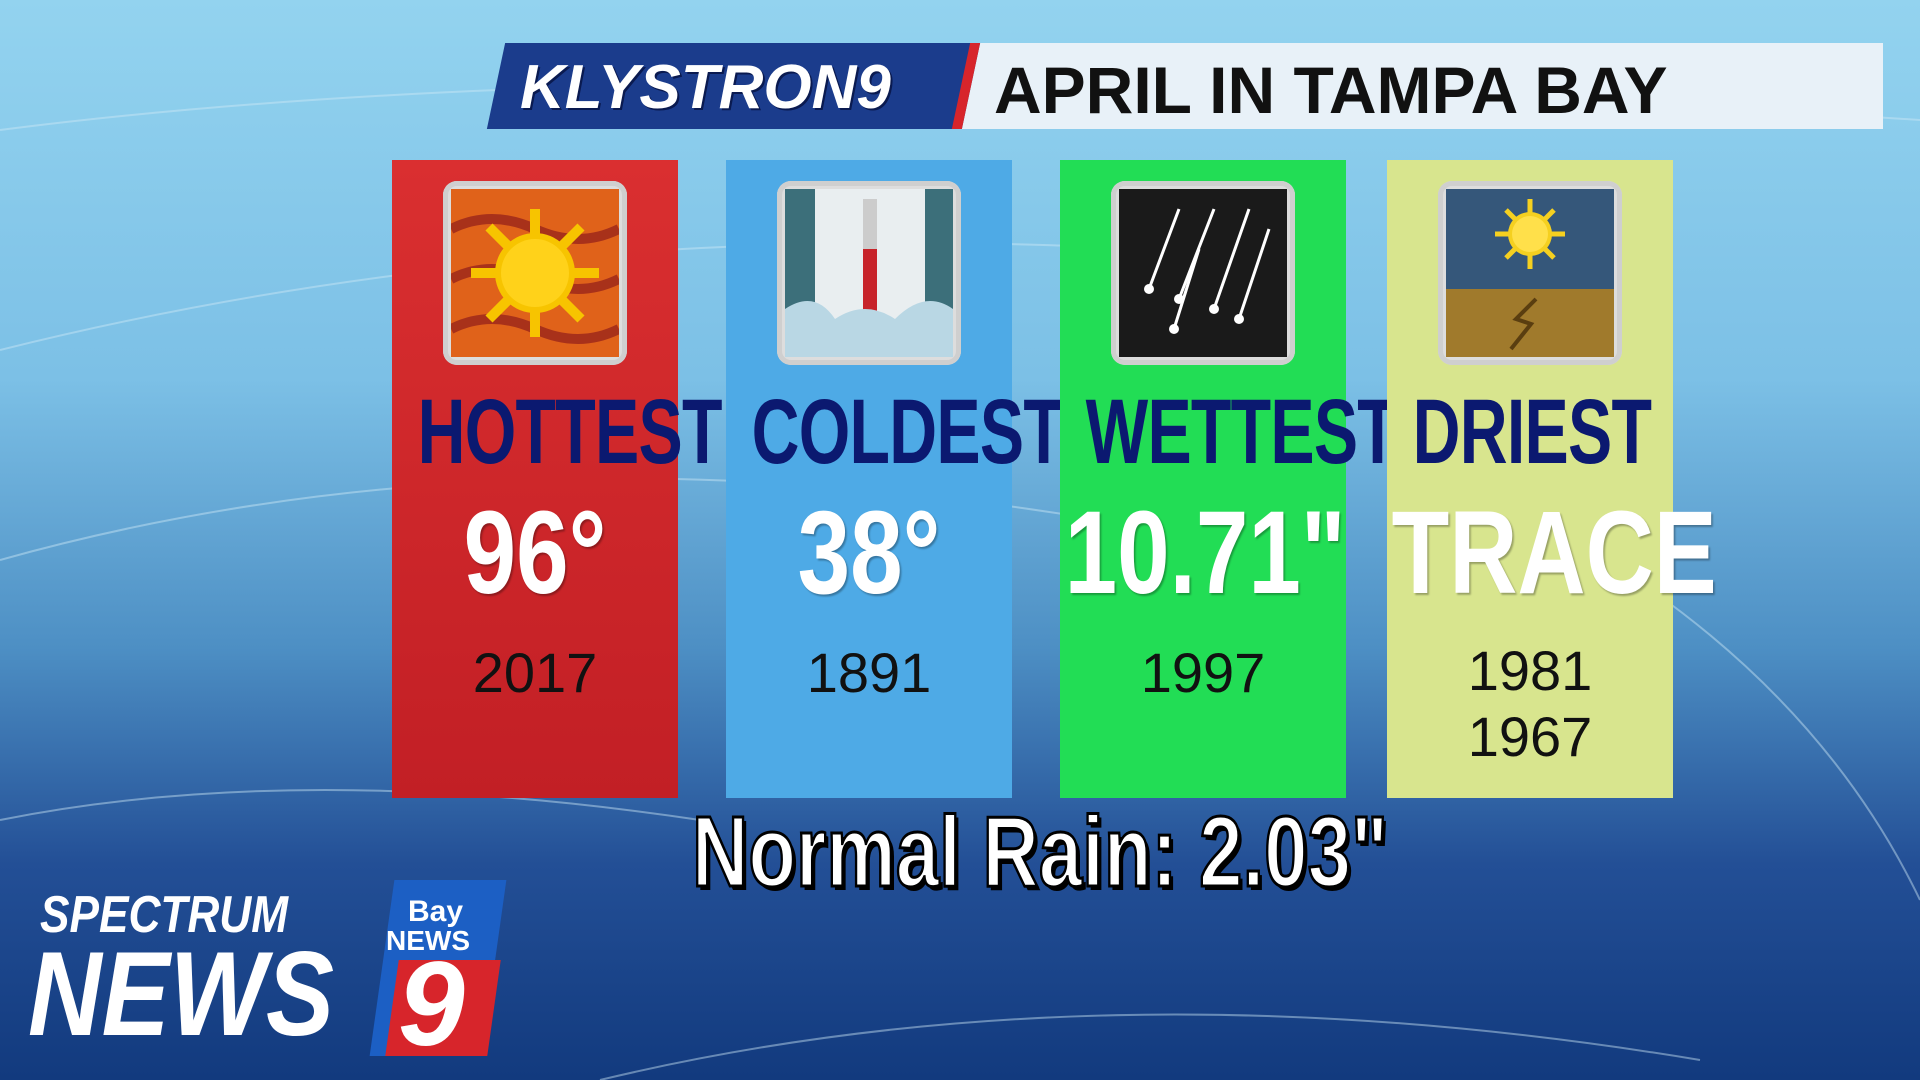 The height and width of the screenshot is (1080, 1920). What do you see at coordinates (1554, 553) in the screenshot?
I see `record-value: TRACE` at bounding box center [1554, 553].